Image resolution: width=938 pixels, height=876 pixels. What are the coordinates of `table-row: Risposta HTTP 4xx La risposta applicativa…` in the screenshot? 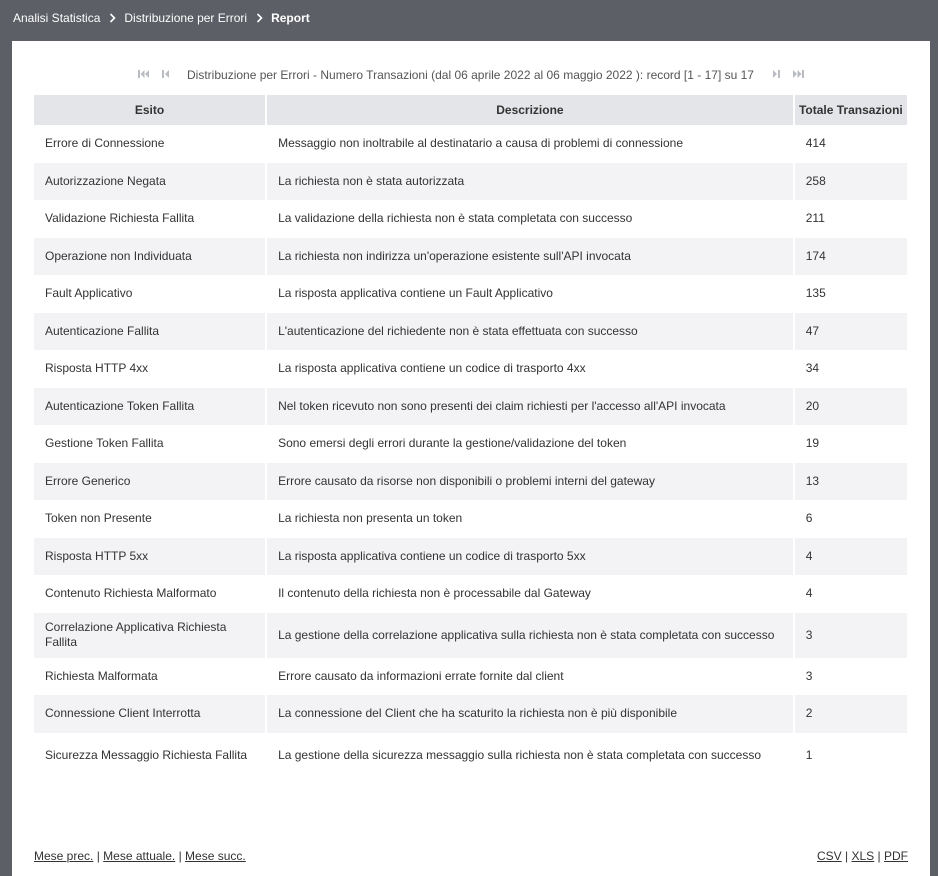 It's located at (470, 369).